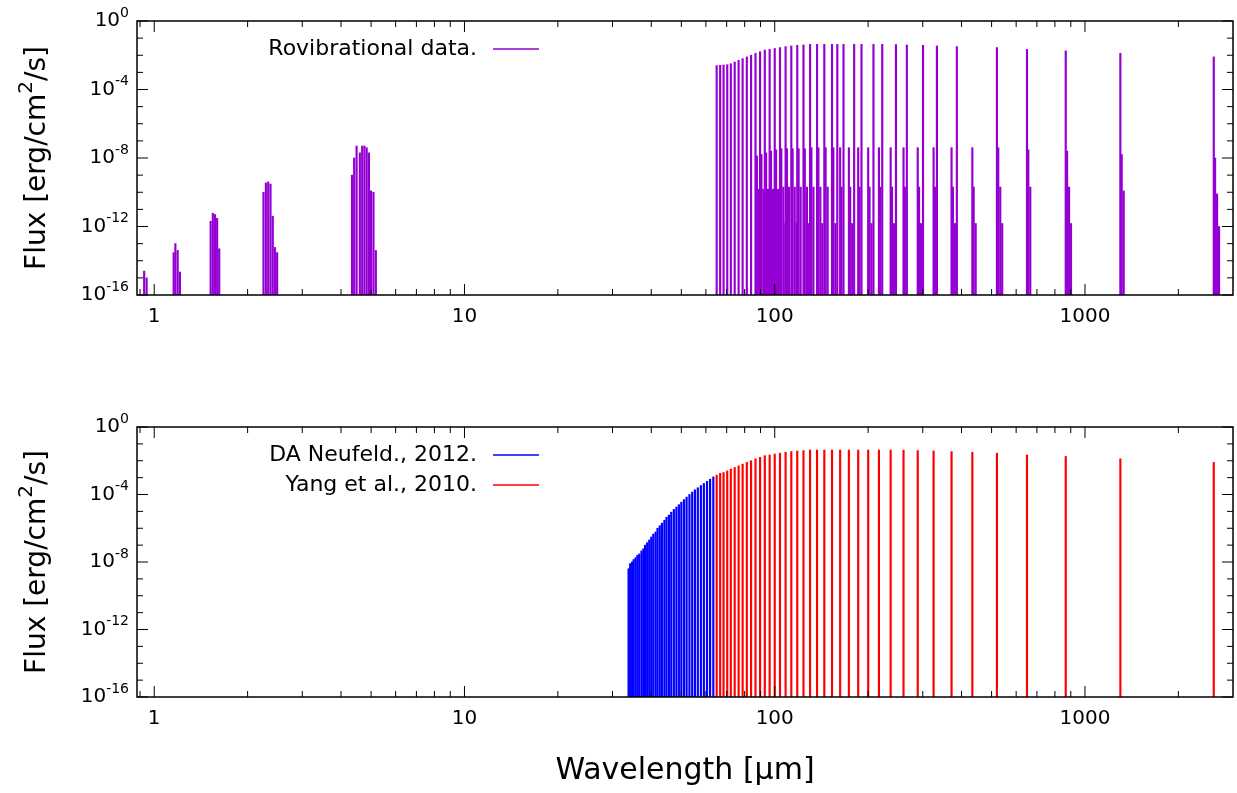 The image size is (1237, 793). What do you see at coordinates (372, 47) in the screenshot?
I see `legend-label: Rovibrational data.` at bounding box center [372, 47].